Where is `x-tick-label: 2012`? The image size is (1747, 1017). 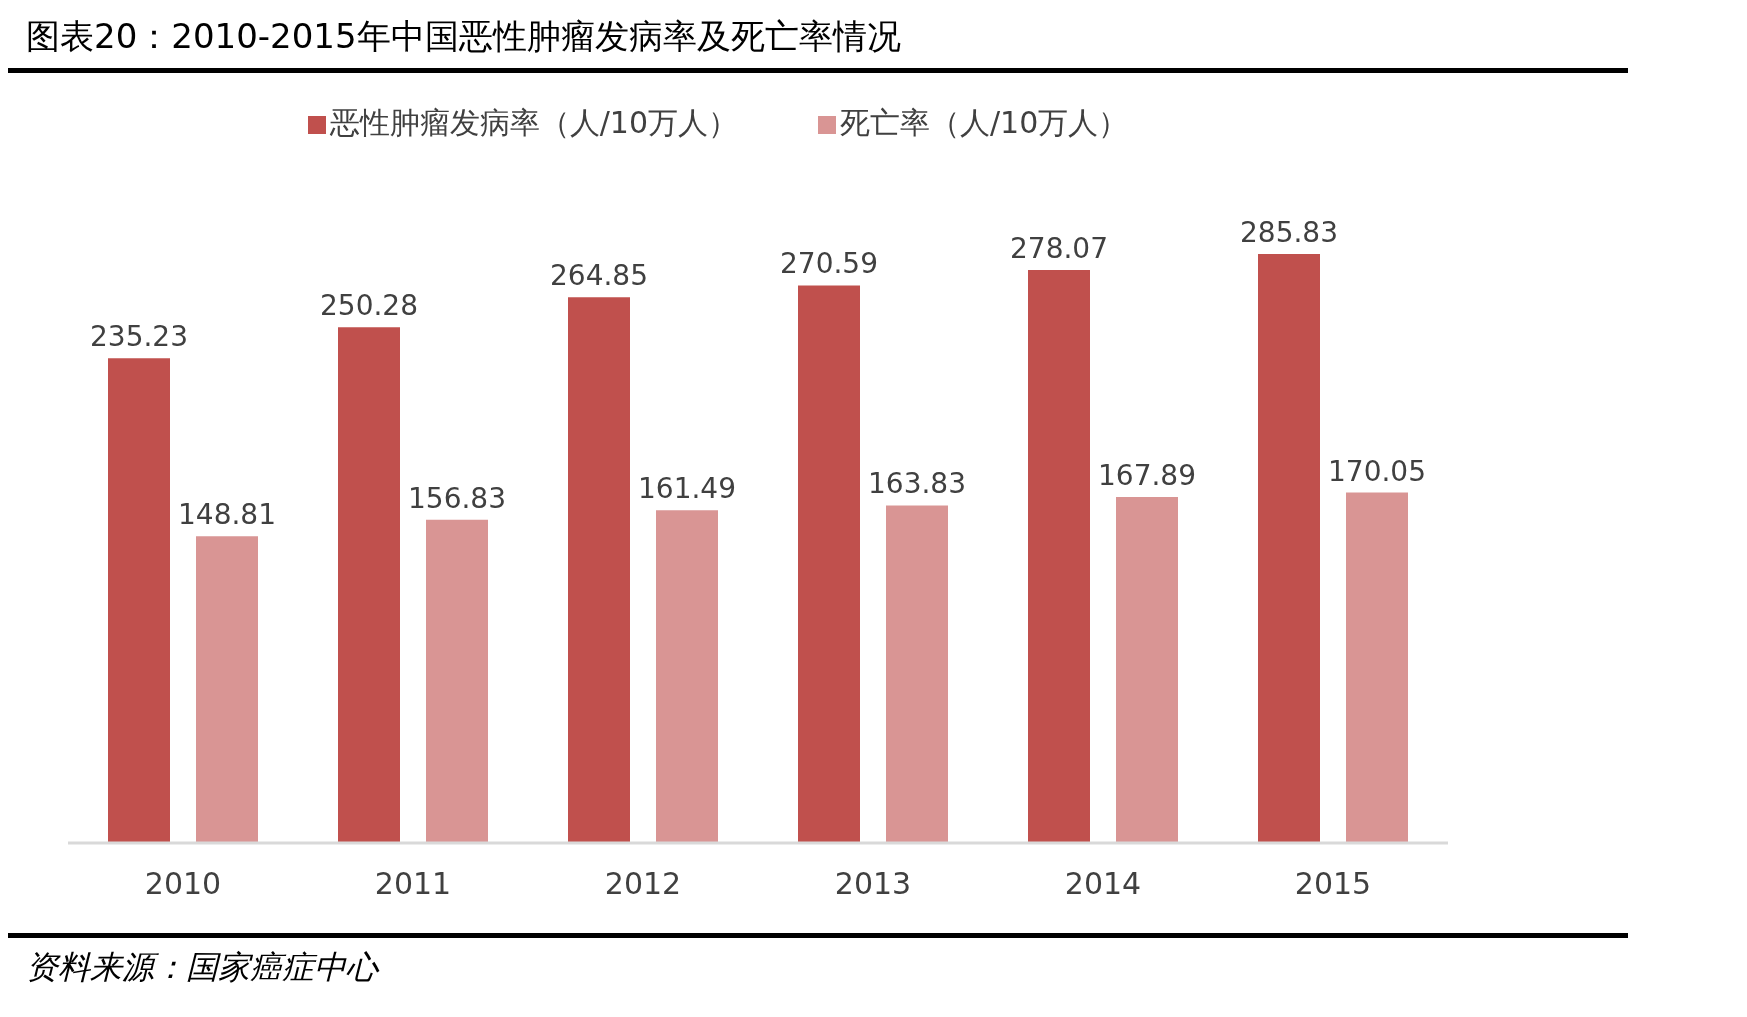 x-tick-label: 2012 is located at coordinates (643, 884).